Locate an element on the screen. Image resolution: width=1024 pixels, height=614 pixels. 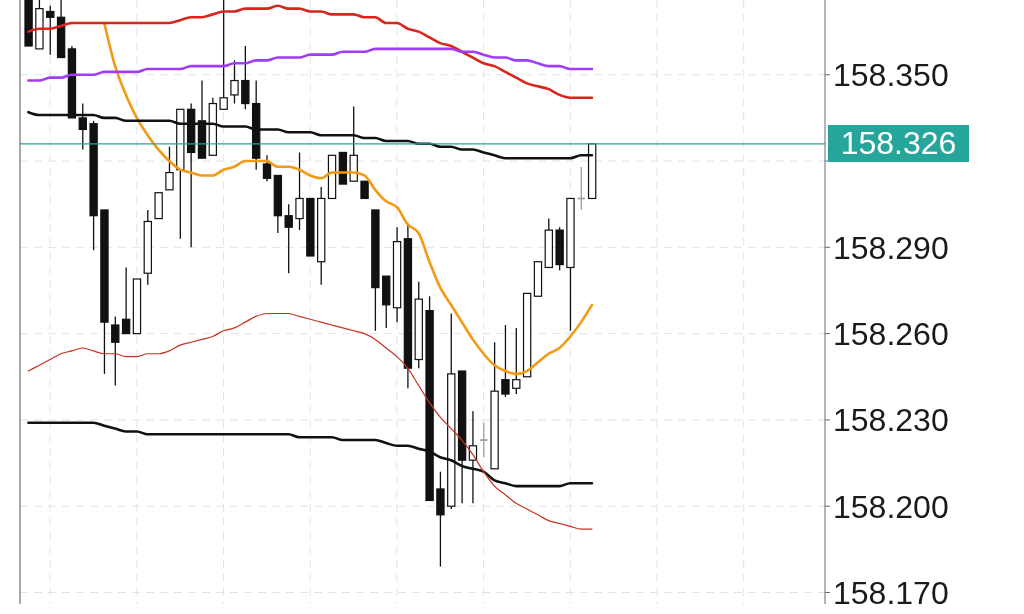
y-tick-label: 158.200 is located at coordinates (891, 506).